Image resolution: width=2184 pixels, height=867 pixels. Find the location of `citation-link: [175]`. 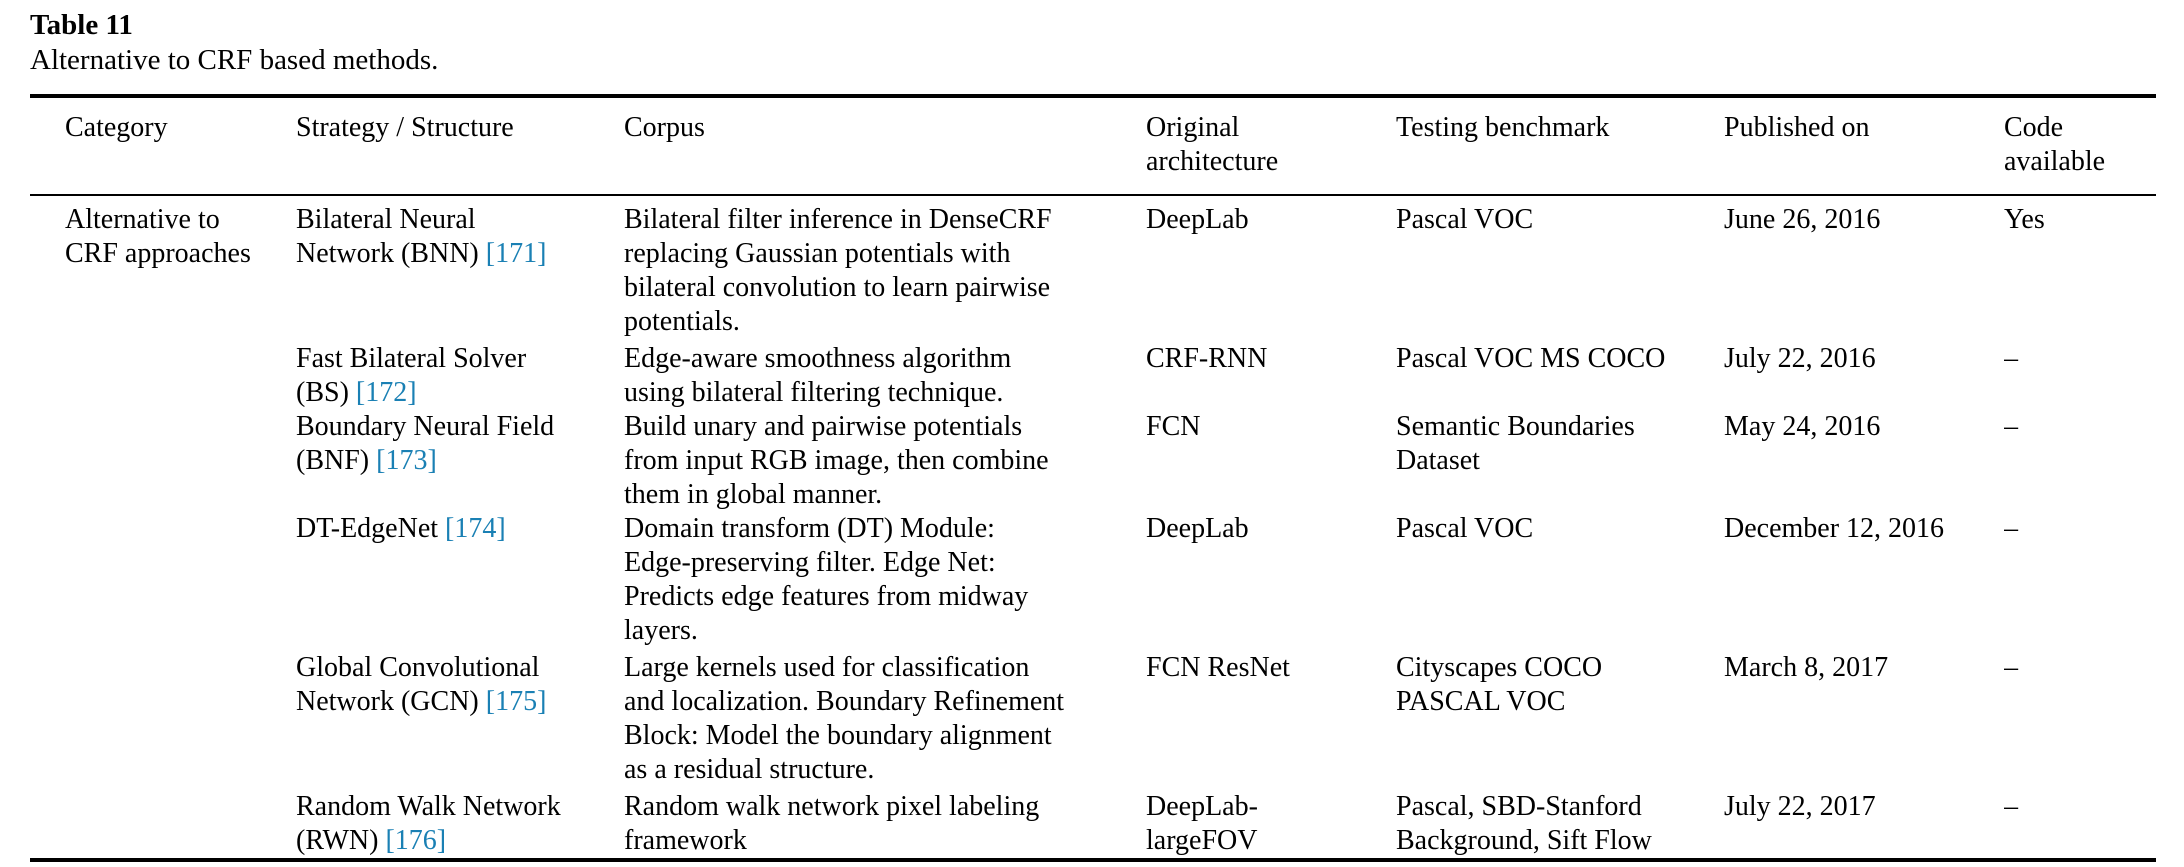

citation-link: [175] is located at coordinates (516, 701).